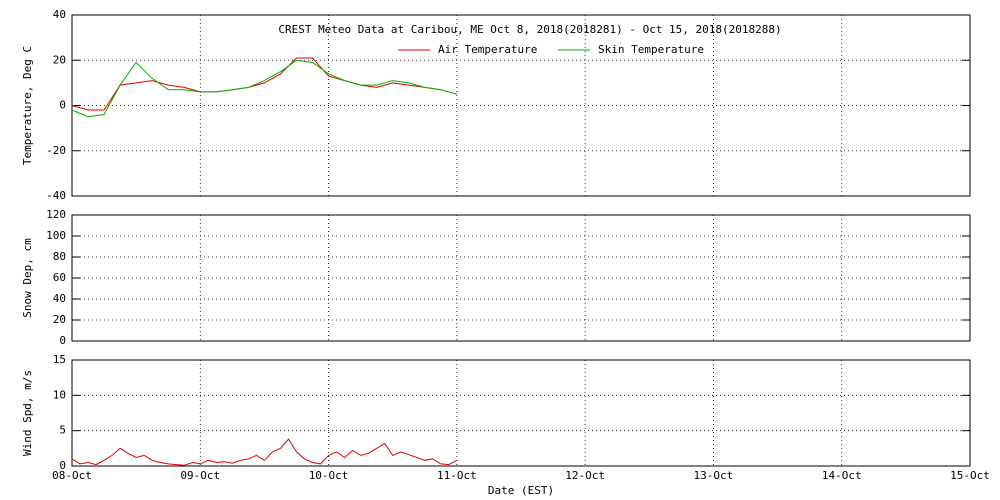 This screenshot has width=1000, height=500. What do you see at coordinates (27, 105) in the screenshot?
I see `y-axis-label: Temperature, Deg C` at bounding box center [27, 105].